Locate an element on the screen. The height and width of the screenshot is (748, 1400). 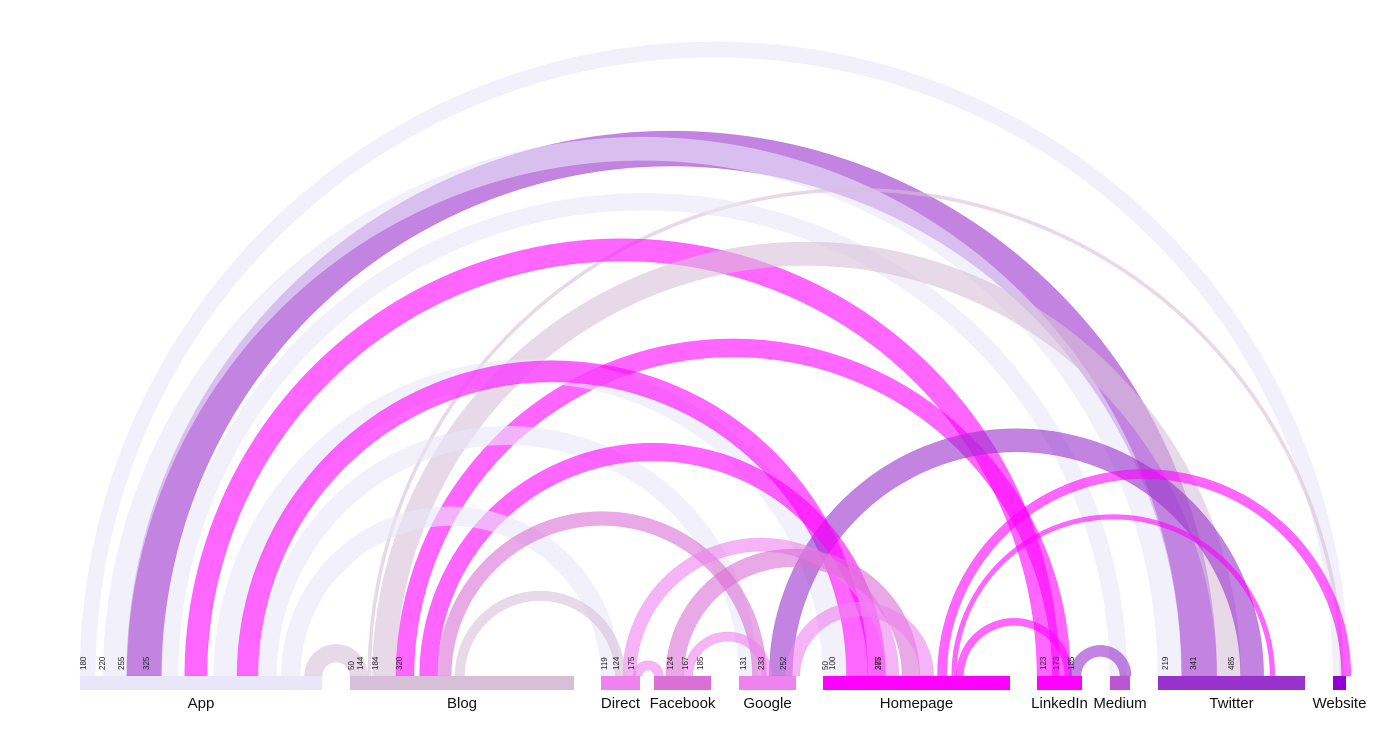
tick-label-twitter: 341 is located at coordinates (1193, 663).